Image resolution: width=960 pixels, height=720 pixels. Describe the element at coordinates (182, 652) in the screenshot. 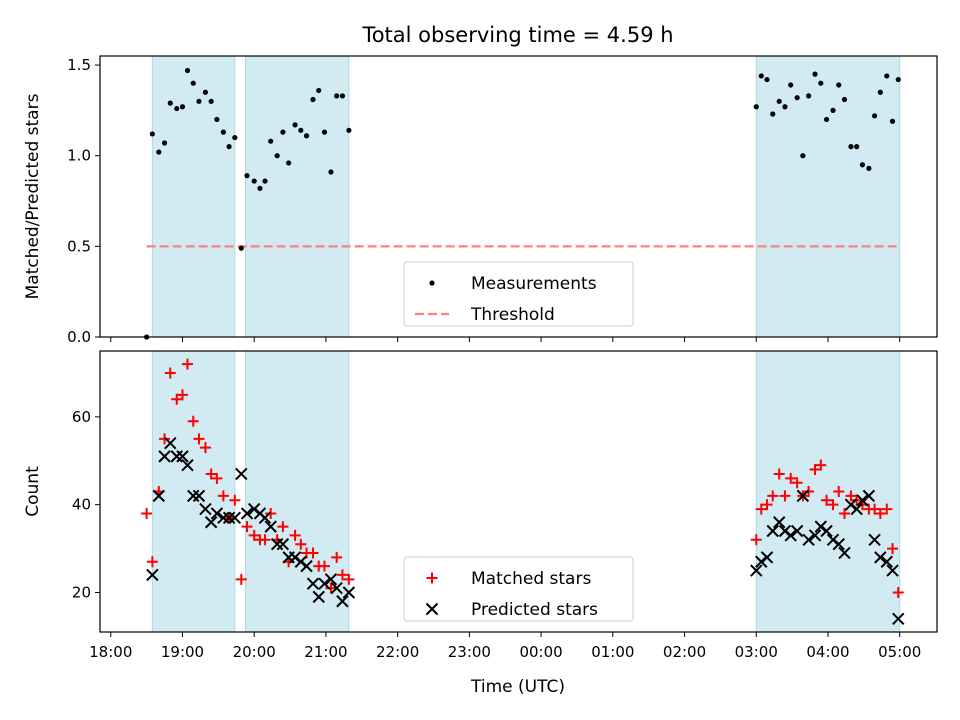

I see `x-tick-label: 19:00` at that location.